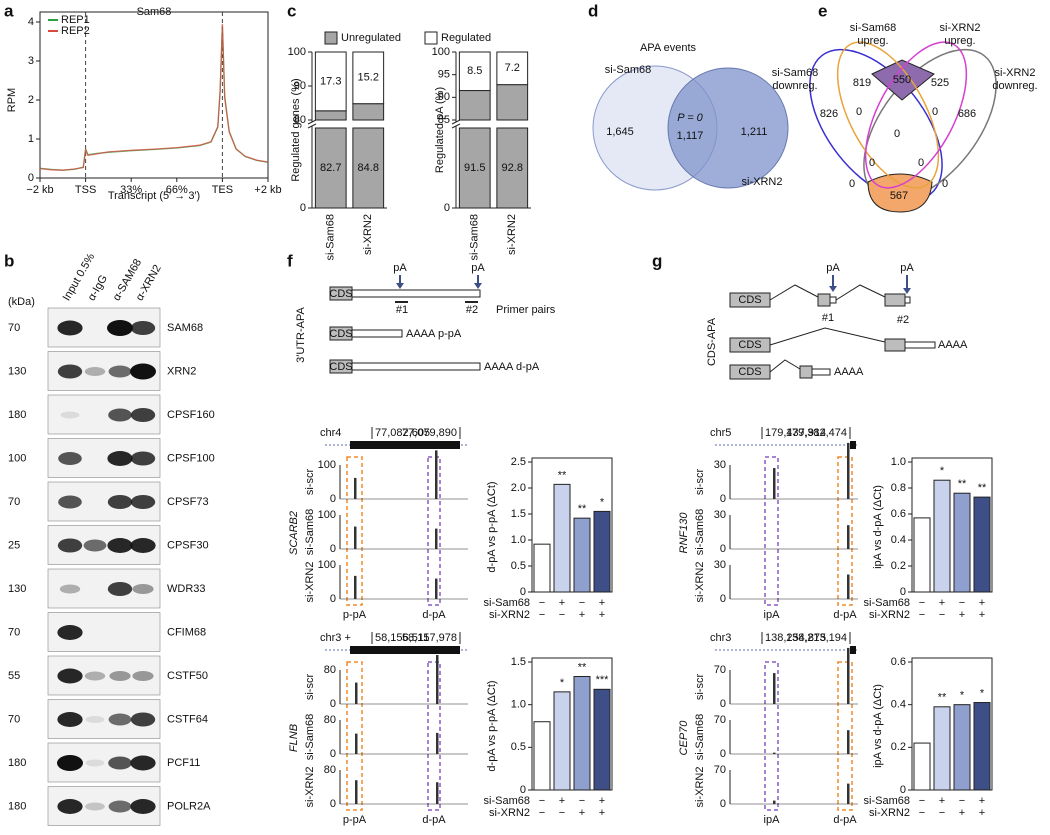  Describe the element at coordinates (310, 787) in the screenshot. I see `sample-label: si-XRN2` at that location.